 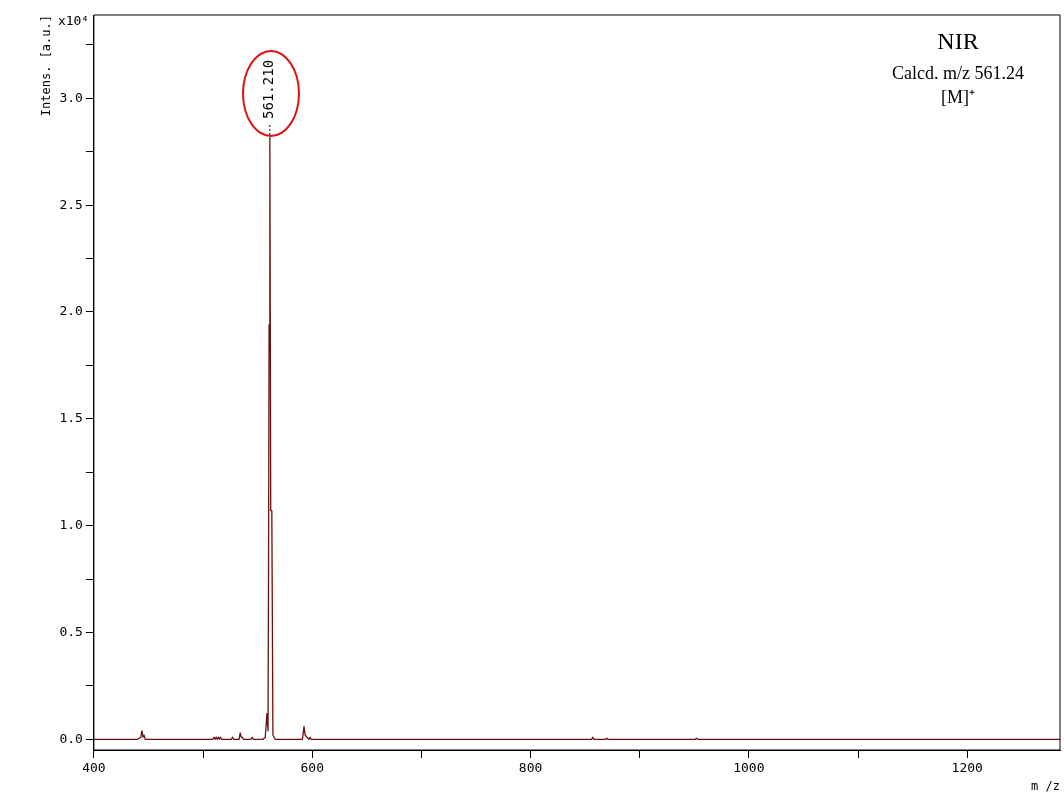 What do you see at coordinates (958, 97) in the screenshot?
I see `annotation: [M]⁺` at bounding box center [958, 97].